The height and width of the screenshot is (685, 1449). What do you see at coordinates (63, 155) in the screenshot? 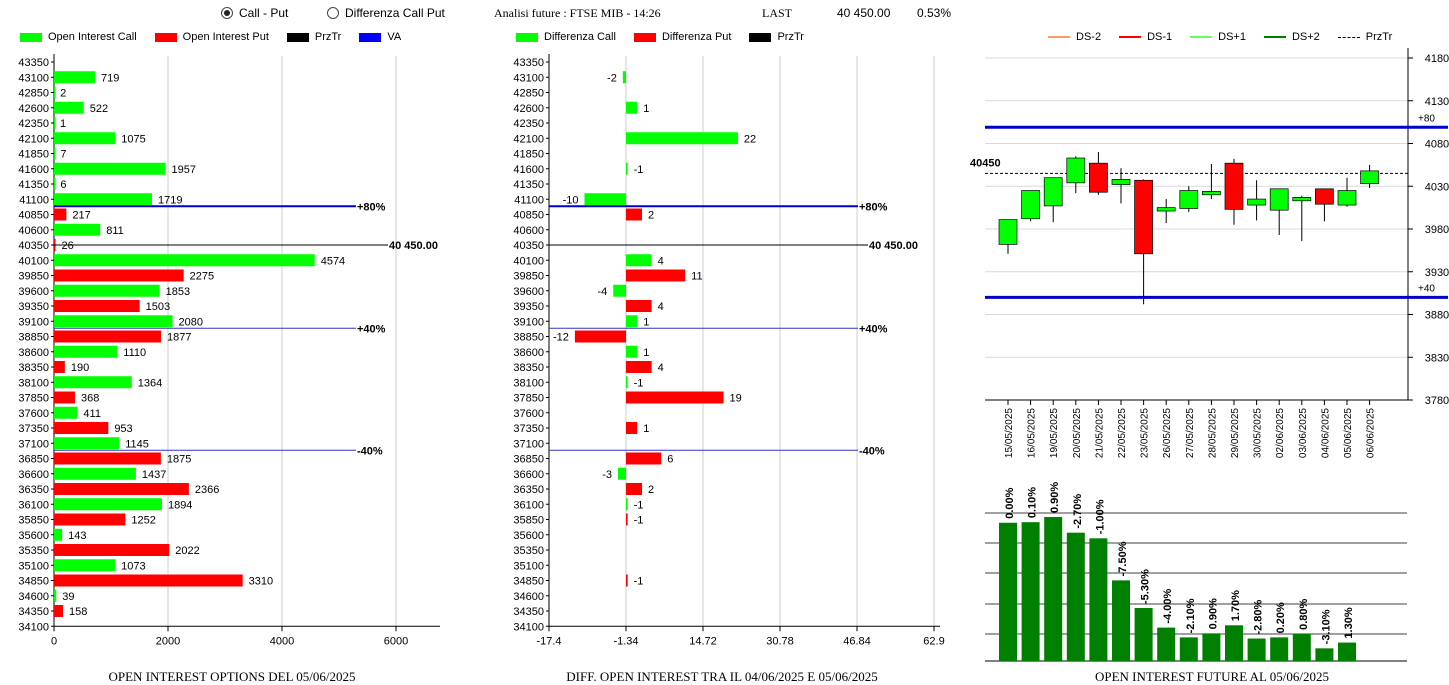
I see `bar-value-label: 7` at bounding box center [63, 155].